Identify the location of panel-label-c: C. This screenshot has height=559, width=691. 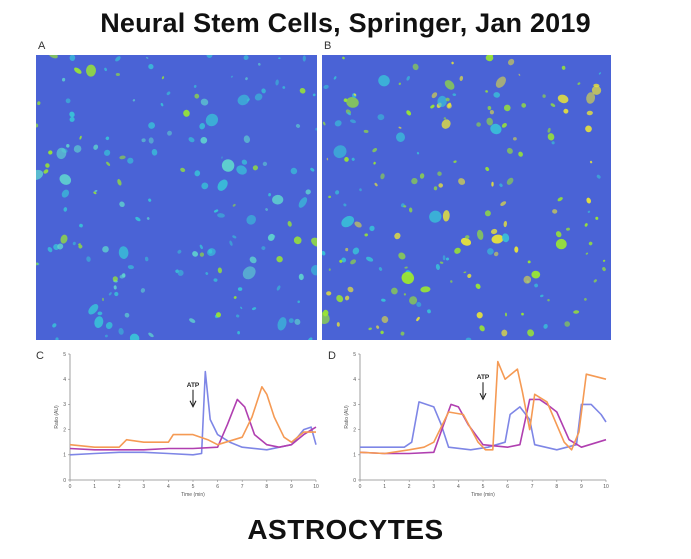
(40, 356).